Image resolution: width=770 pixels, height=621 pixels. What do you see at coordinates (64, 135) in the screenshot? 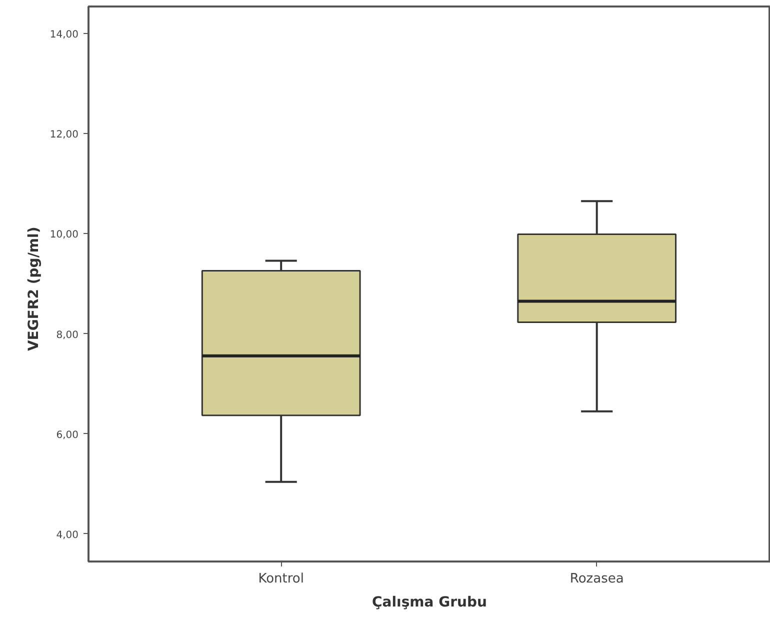
I see `y-tick-label: 12,00` at bounding box center [64, 135].